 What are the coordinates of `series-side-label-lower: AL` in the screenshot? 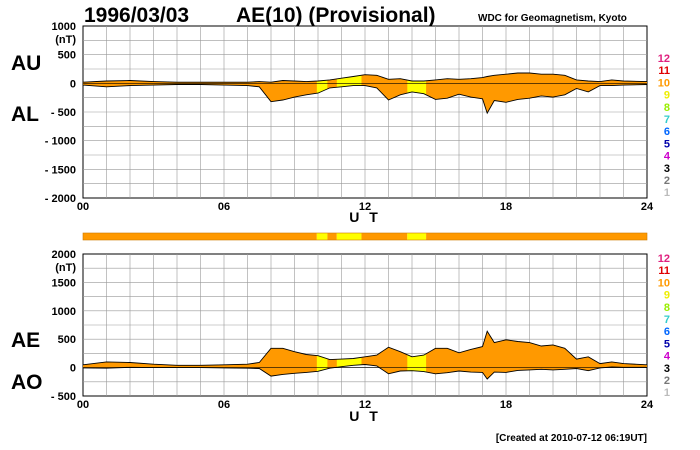 It's located at (25, 114).